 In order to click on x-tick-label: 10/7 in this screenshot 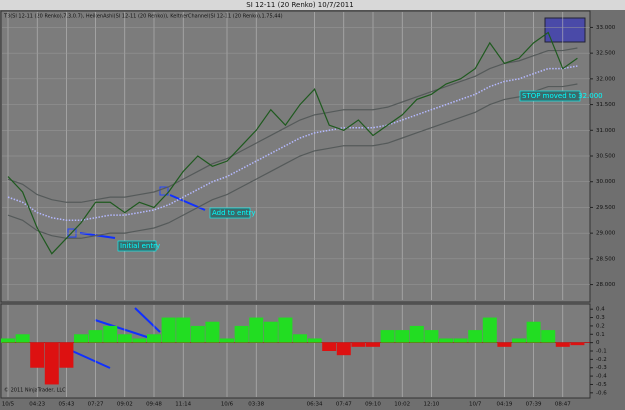, I will do `click(475, 405)`.